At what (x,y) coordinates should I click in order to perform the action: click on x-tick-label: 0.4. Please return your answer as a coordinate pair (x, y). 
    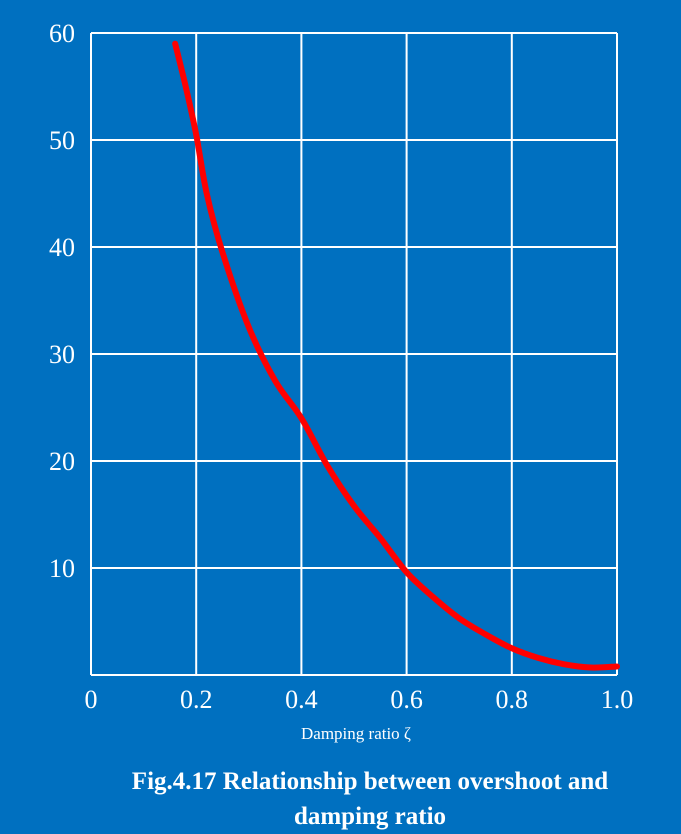
    Looking at the image, I should click on (301, 699).